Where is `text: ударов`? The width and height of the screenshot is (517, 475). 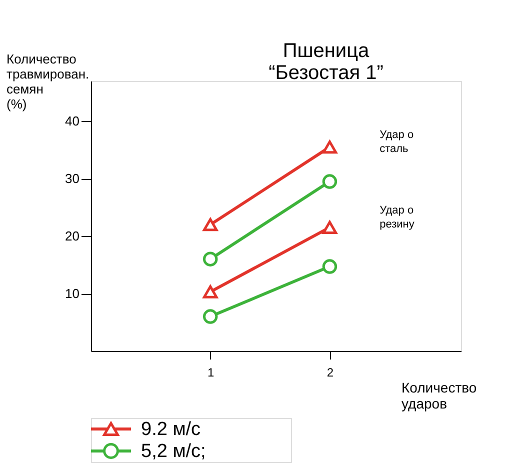
text: ударов is located at coordinates (424, 404).